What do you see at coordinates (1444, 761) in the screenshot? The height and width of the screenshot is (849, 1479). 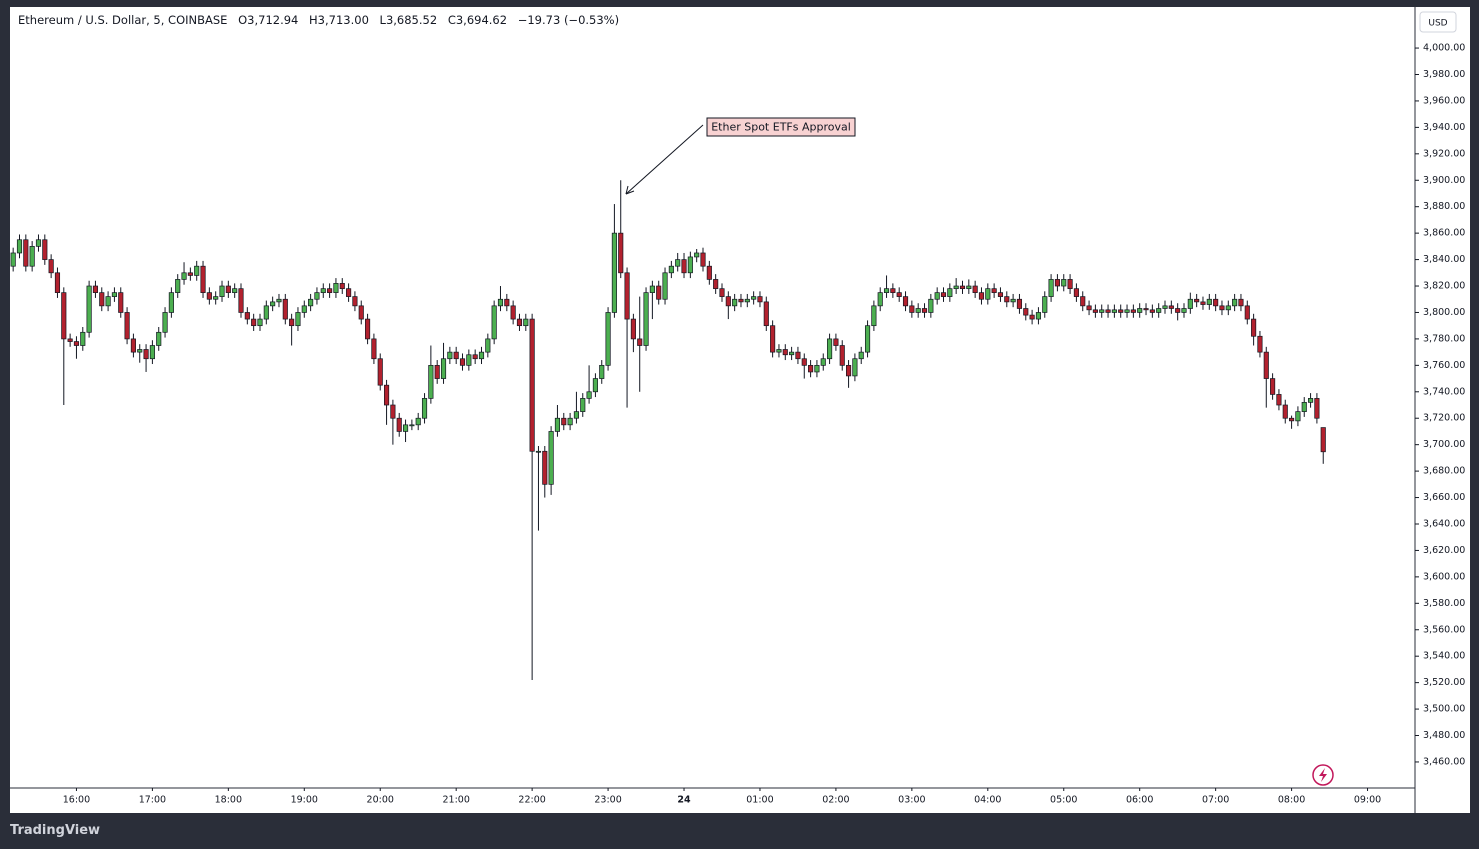 I see `y-tick-label: 3,460.00` at bounding box center [1444, 761].